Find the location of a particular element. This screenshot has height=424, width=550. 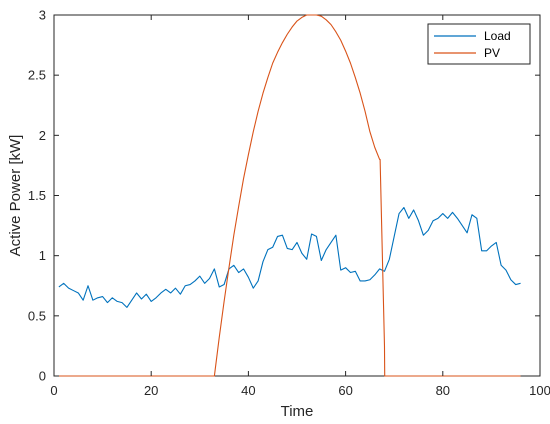

y-axis-label: Active Power [kW] is located at coordinates (15, 196).